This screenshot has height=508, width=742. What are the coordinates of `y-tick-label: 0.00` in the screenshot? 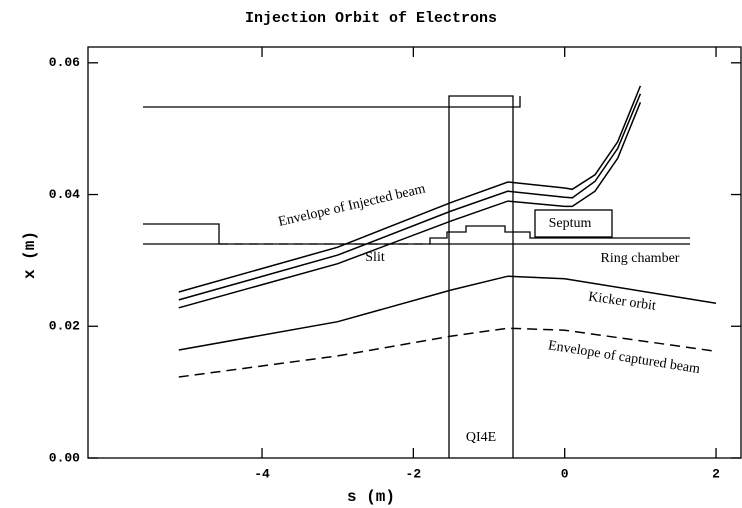 It's located at (64, 457).